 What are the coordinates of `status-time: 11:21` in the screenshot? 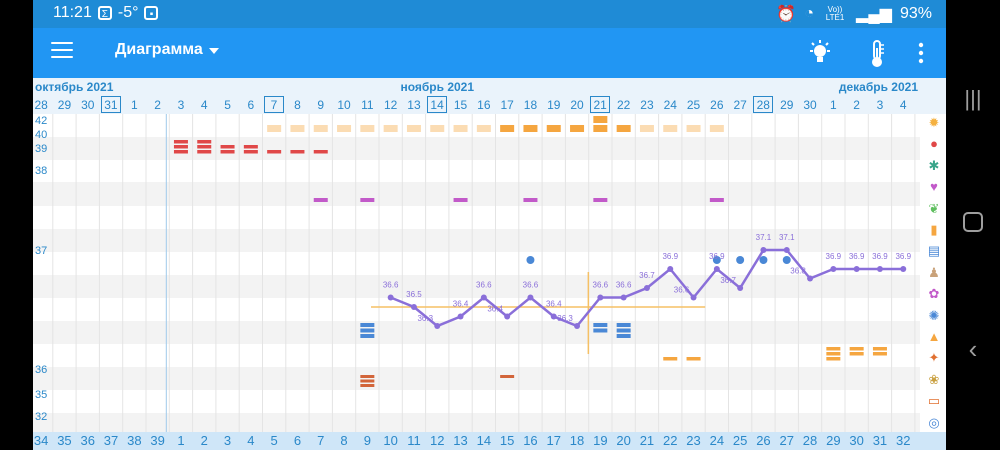 It's located at (72, 12).